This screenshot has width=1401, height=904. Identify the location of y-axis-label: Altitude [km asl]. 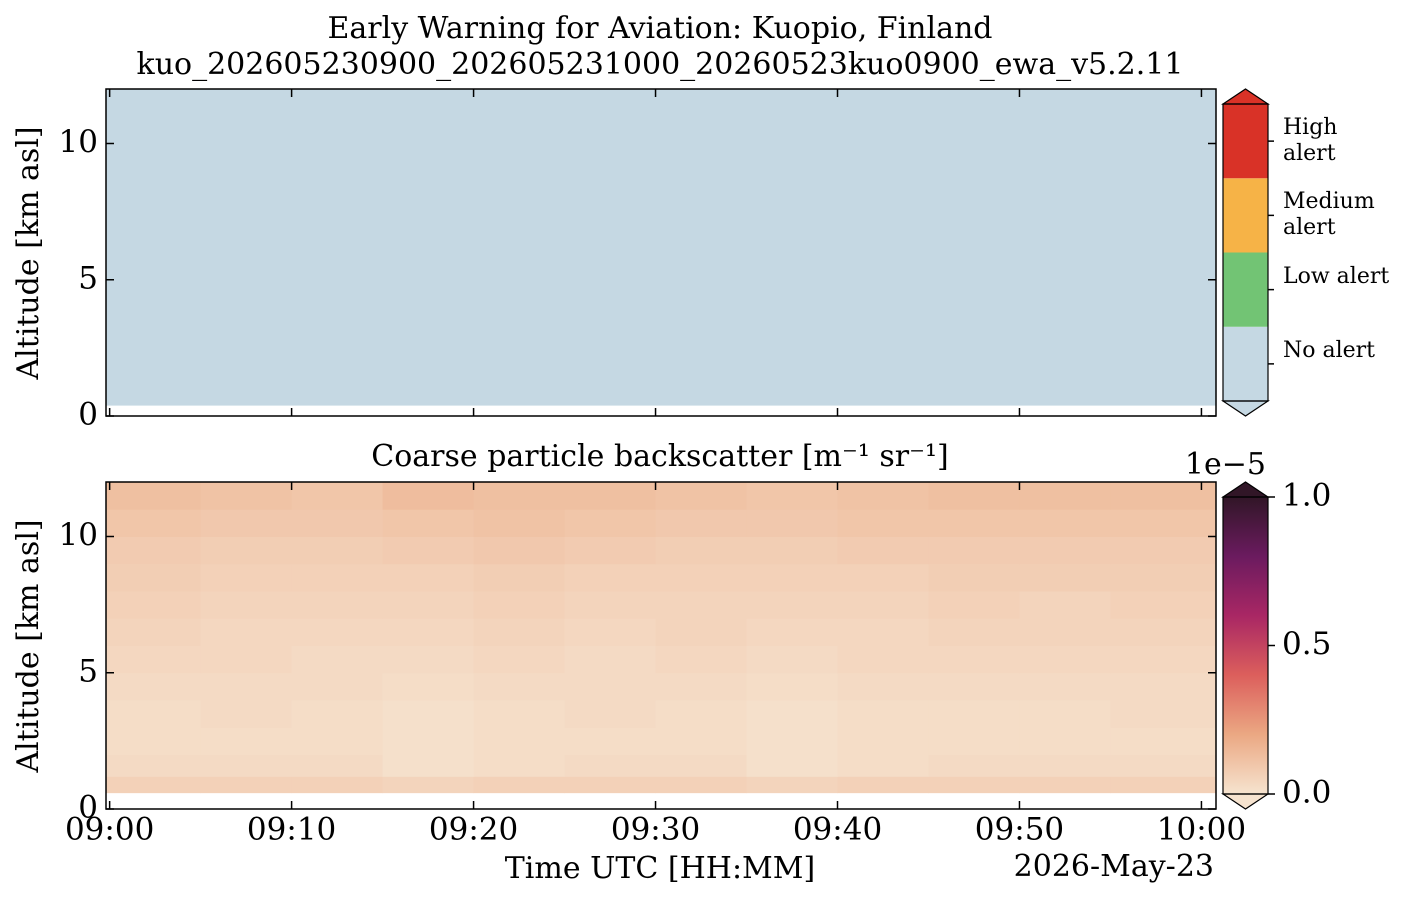
(28, 253).